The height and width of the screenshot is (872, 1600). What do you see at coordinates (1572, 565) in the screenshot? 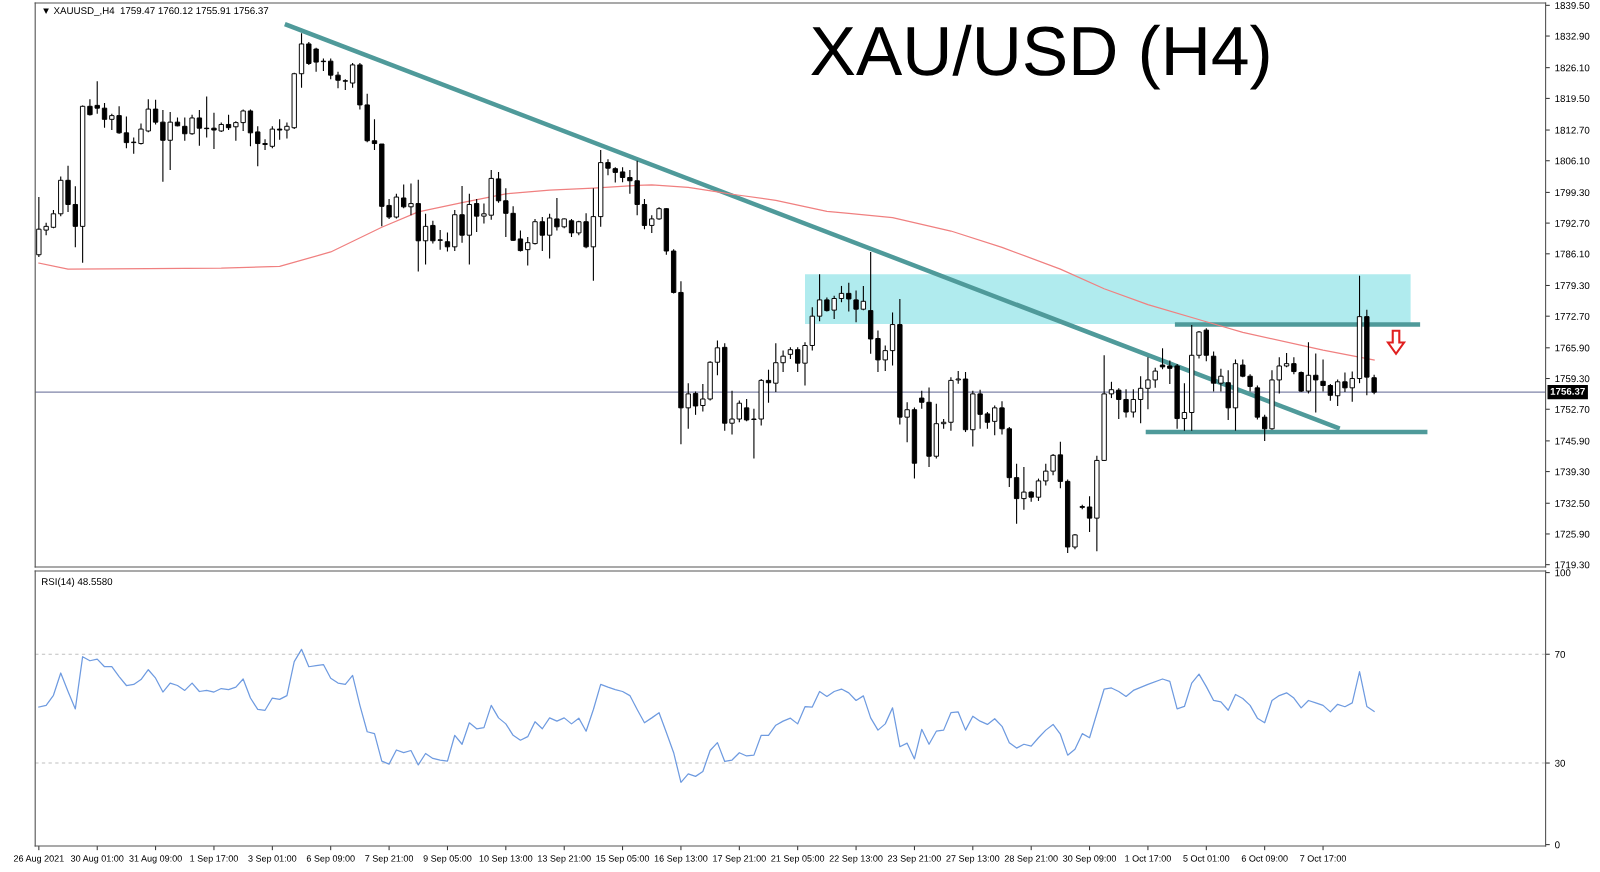
I see `y-tick-label: 1719.30` at bounding box center [1572, 565].